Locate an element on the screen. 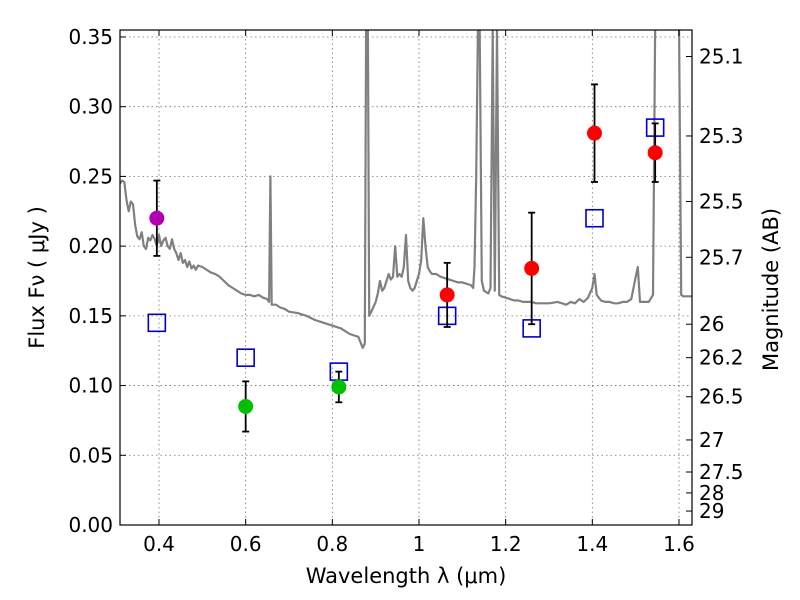 The height and width of the screenshot is (600, 800). right-tick-label: 27 is located at coordinates (711, 440).